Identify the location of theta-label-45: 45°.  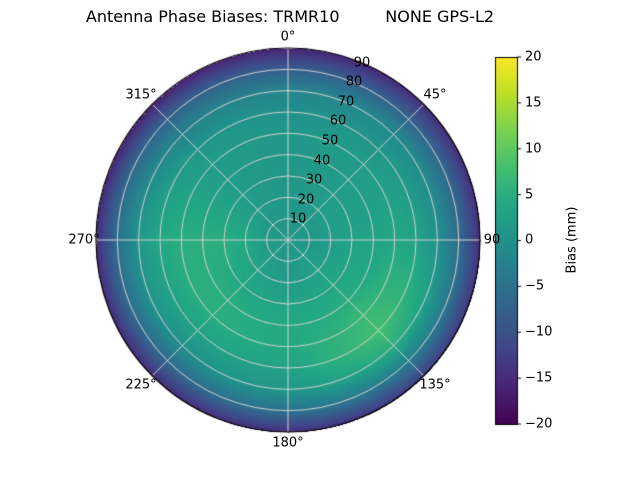
(435, 95).